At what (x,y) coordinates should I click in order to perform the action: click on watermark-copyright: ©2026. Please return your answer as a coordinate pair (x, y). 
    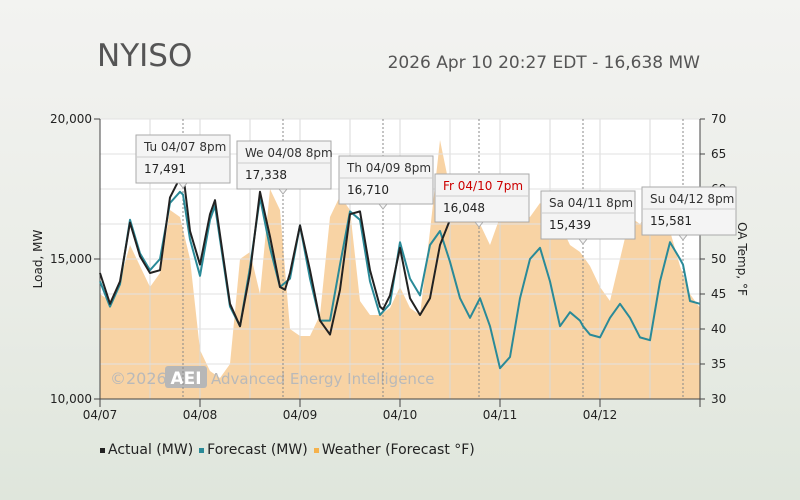
    Looking at the image, I should click on (138, 378).